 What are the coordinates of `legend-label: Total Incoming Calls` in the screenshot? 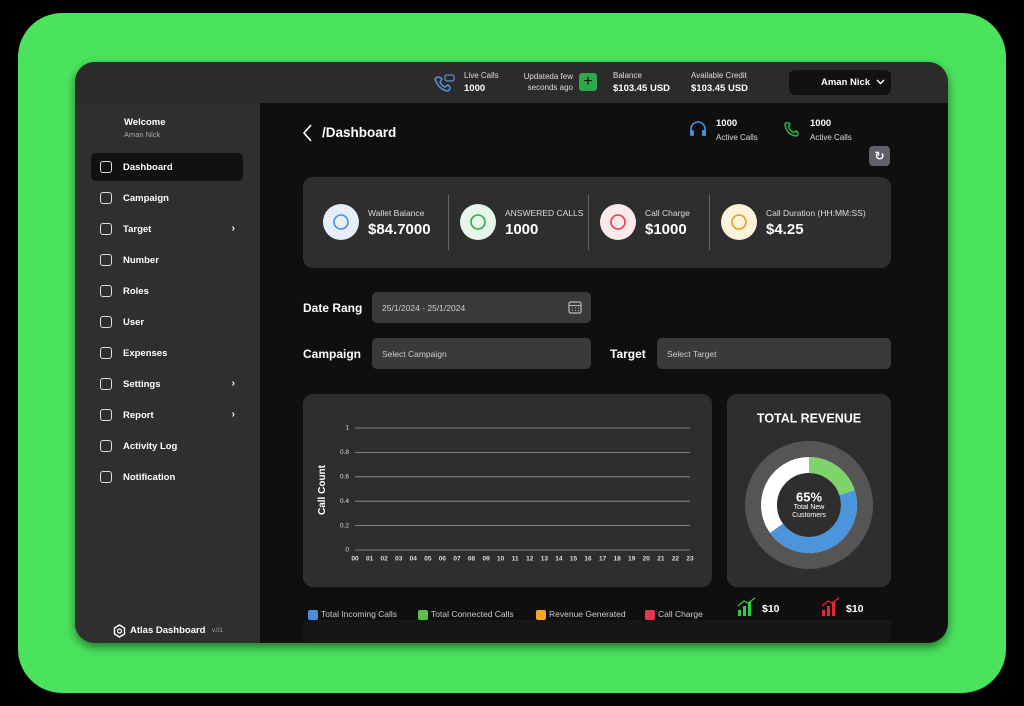 It's located at (359, 614).